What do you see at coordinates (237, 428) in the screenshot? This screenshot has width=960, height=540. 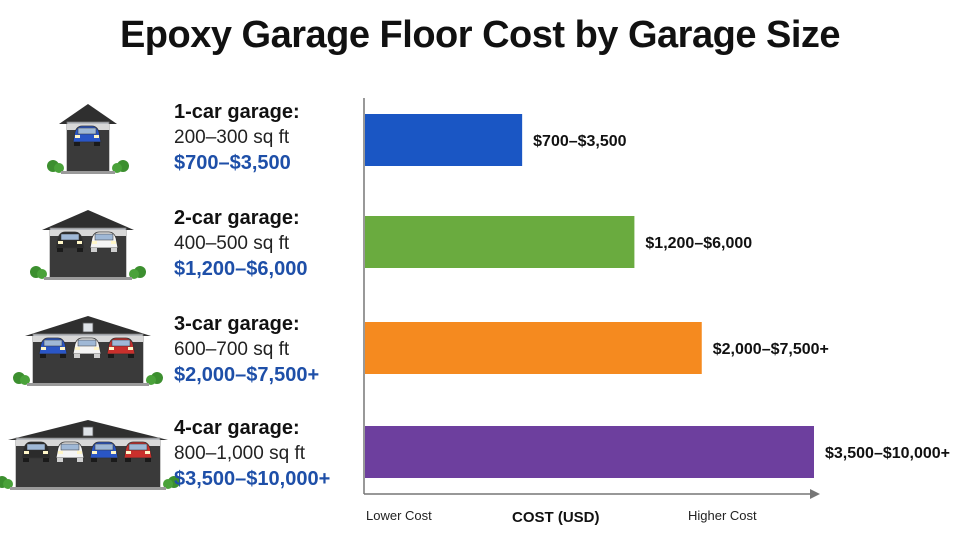 I see `garage-name: 4-car garage:` at bounding box center [237, 428].